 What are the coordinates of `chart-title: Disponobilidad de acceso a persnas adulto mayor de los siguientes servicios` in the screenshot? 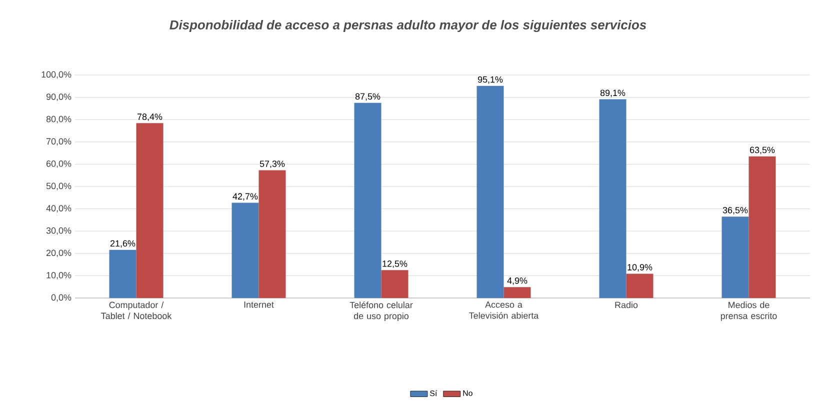 It's located at (408, 26).